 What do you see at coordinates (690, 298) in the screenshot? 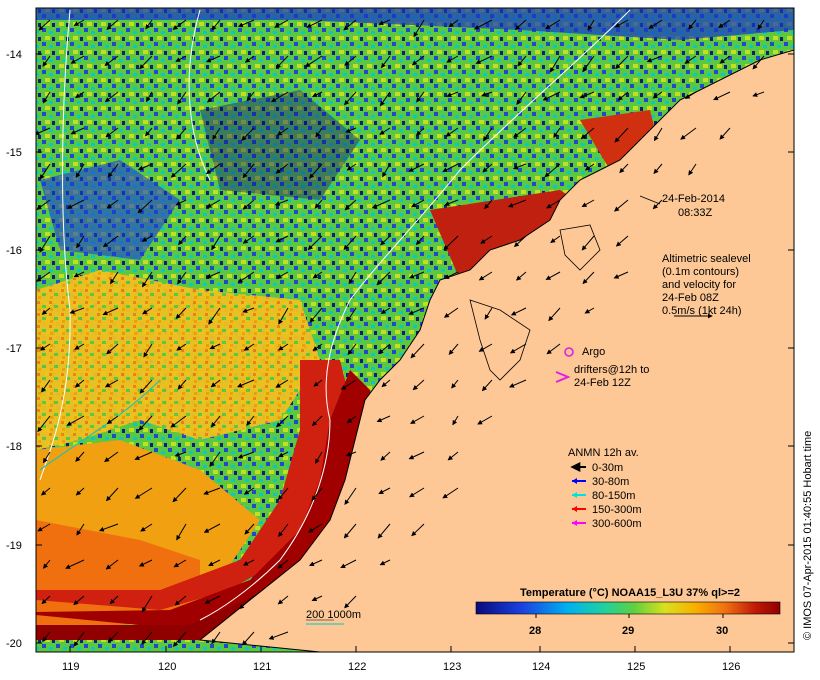
I see `svg-text: 24-Feb 08Z` at bounding box center [690, 298].